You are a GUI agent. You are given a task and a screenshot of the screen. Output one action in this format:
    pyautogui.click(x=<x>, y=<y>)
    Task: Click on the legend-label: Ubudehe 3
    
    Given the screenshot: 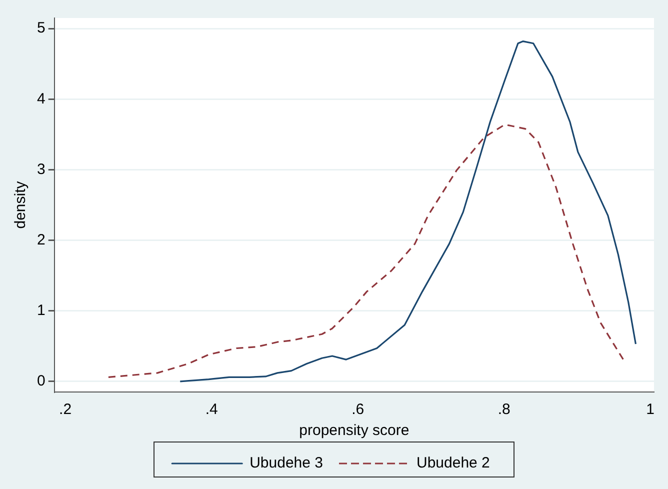 What is the action you would take?
    pyautogui.click(x=287, y=463)
    